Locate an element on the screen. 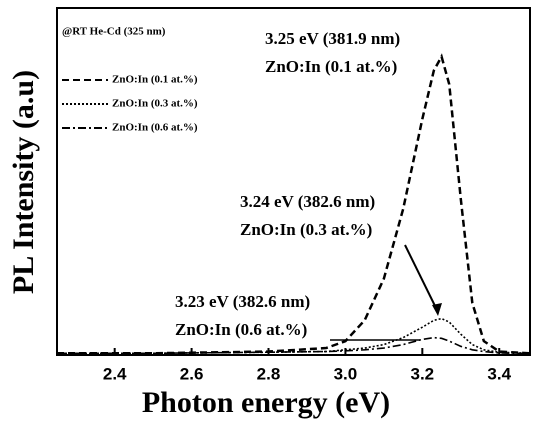 This screenshot has width=533, height=424. legend-label: ZnO:In (0.6 at.%) is located at coordinates (155, 128).